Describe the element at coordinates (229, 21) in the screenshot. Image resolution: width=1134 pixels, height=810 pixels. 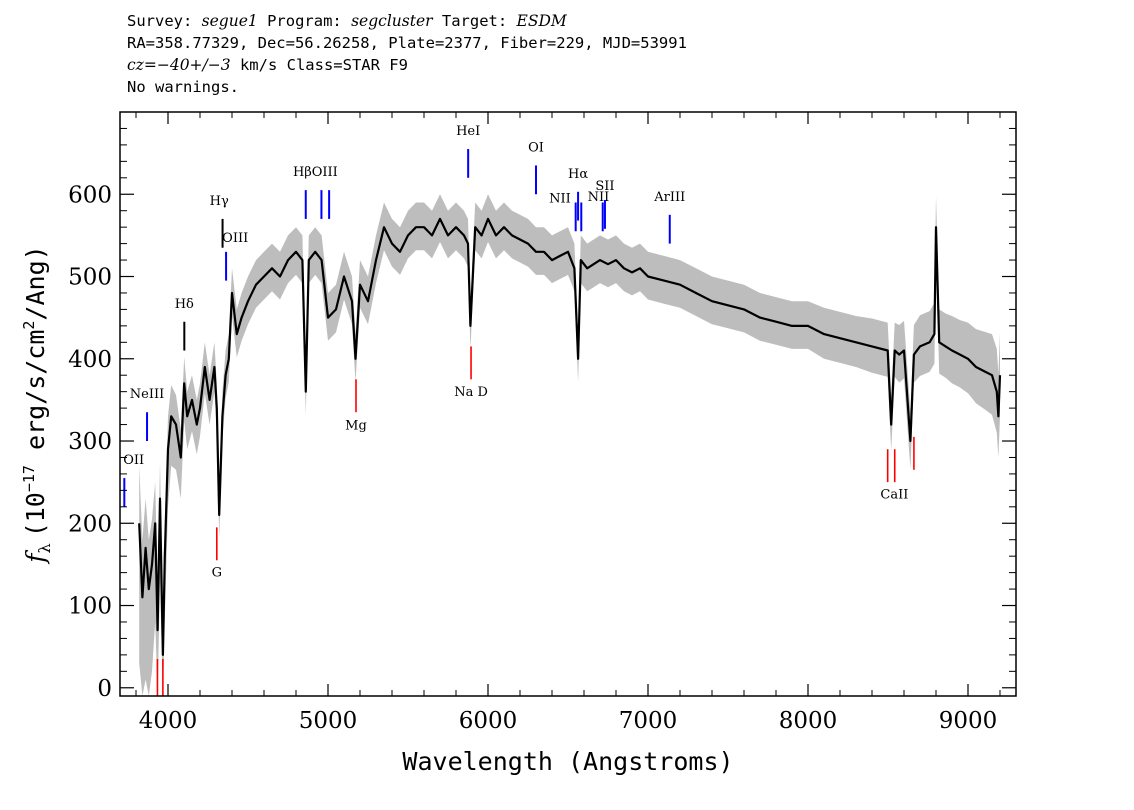
I see `survey-value: segue1` at that location.